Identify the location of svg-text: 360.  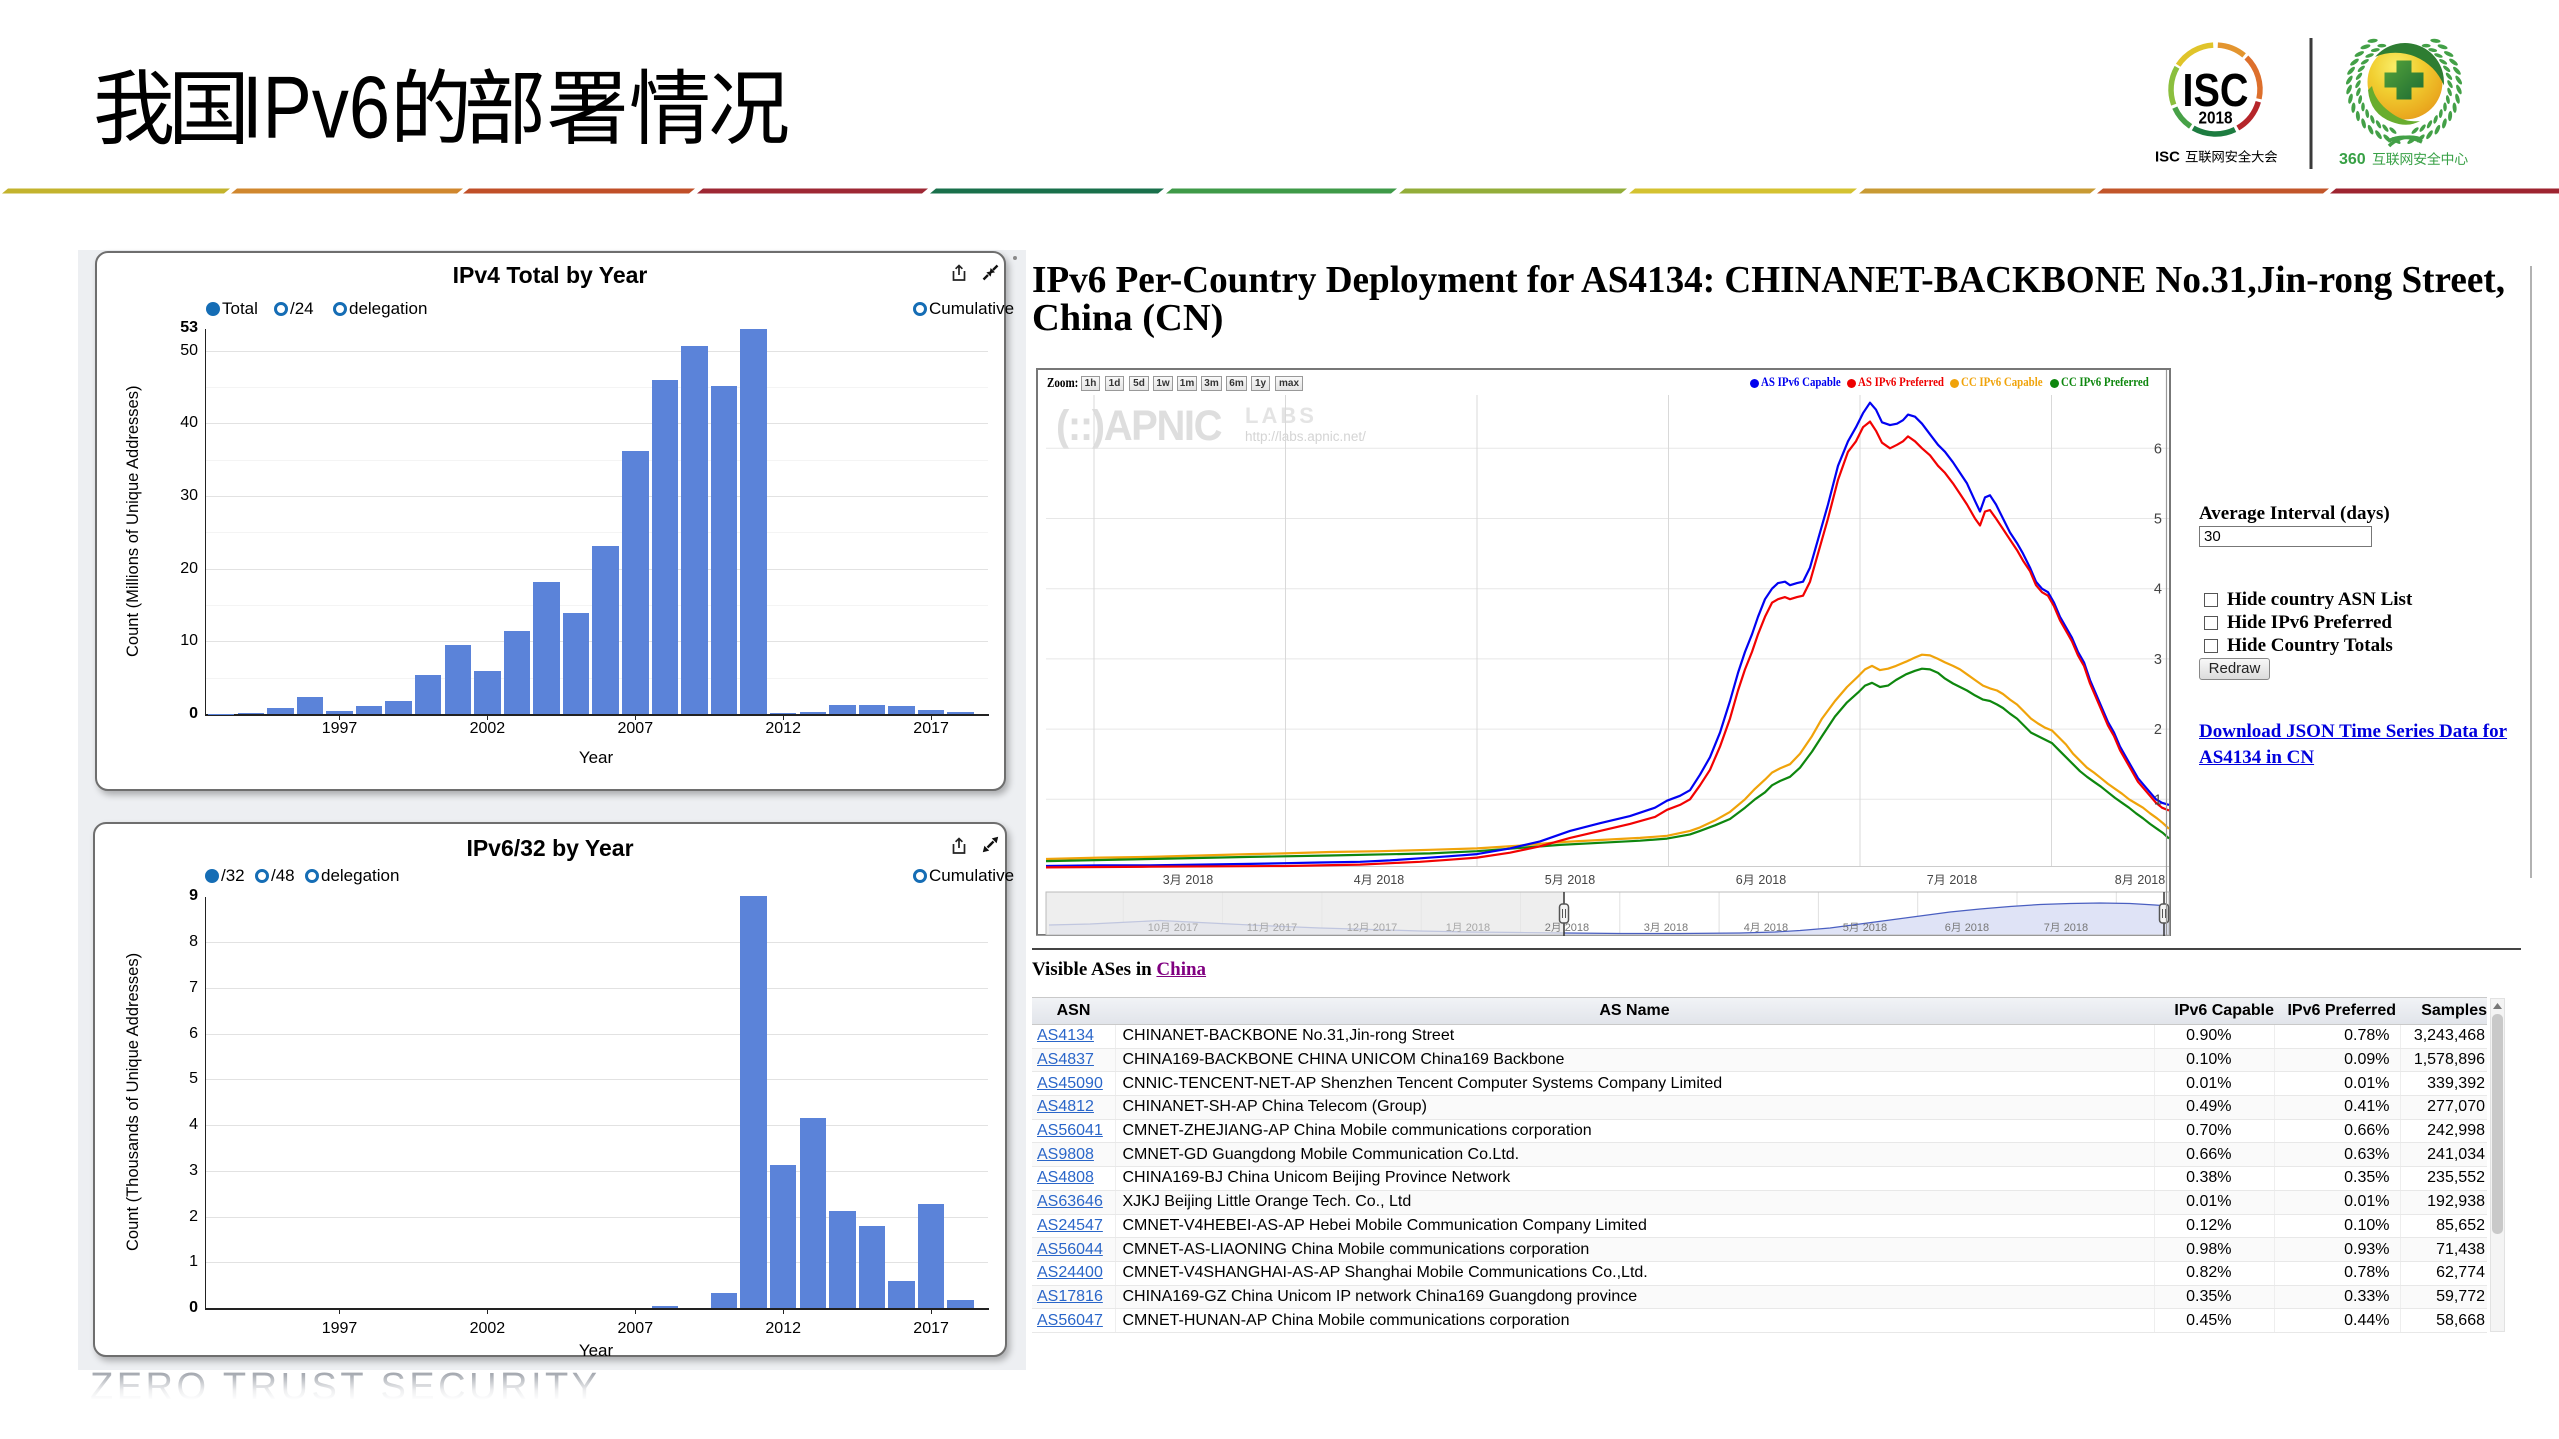
(2352, 159).